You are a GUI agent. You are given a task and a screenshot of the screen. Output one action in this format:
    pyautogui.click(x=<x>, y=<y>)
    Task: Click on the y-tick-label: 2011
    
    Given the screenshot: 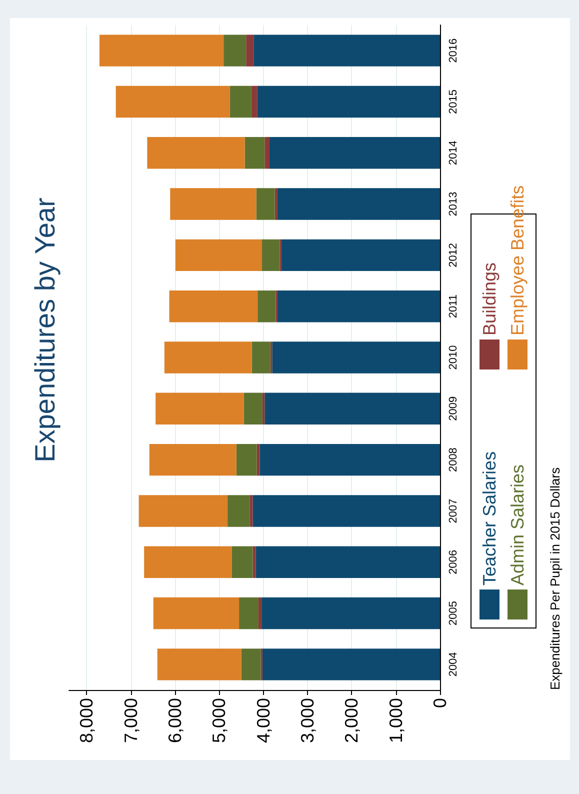 What is the action you would take?
    pyautogui.click(x=454, y=306)
    